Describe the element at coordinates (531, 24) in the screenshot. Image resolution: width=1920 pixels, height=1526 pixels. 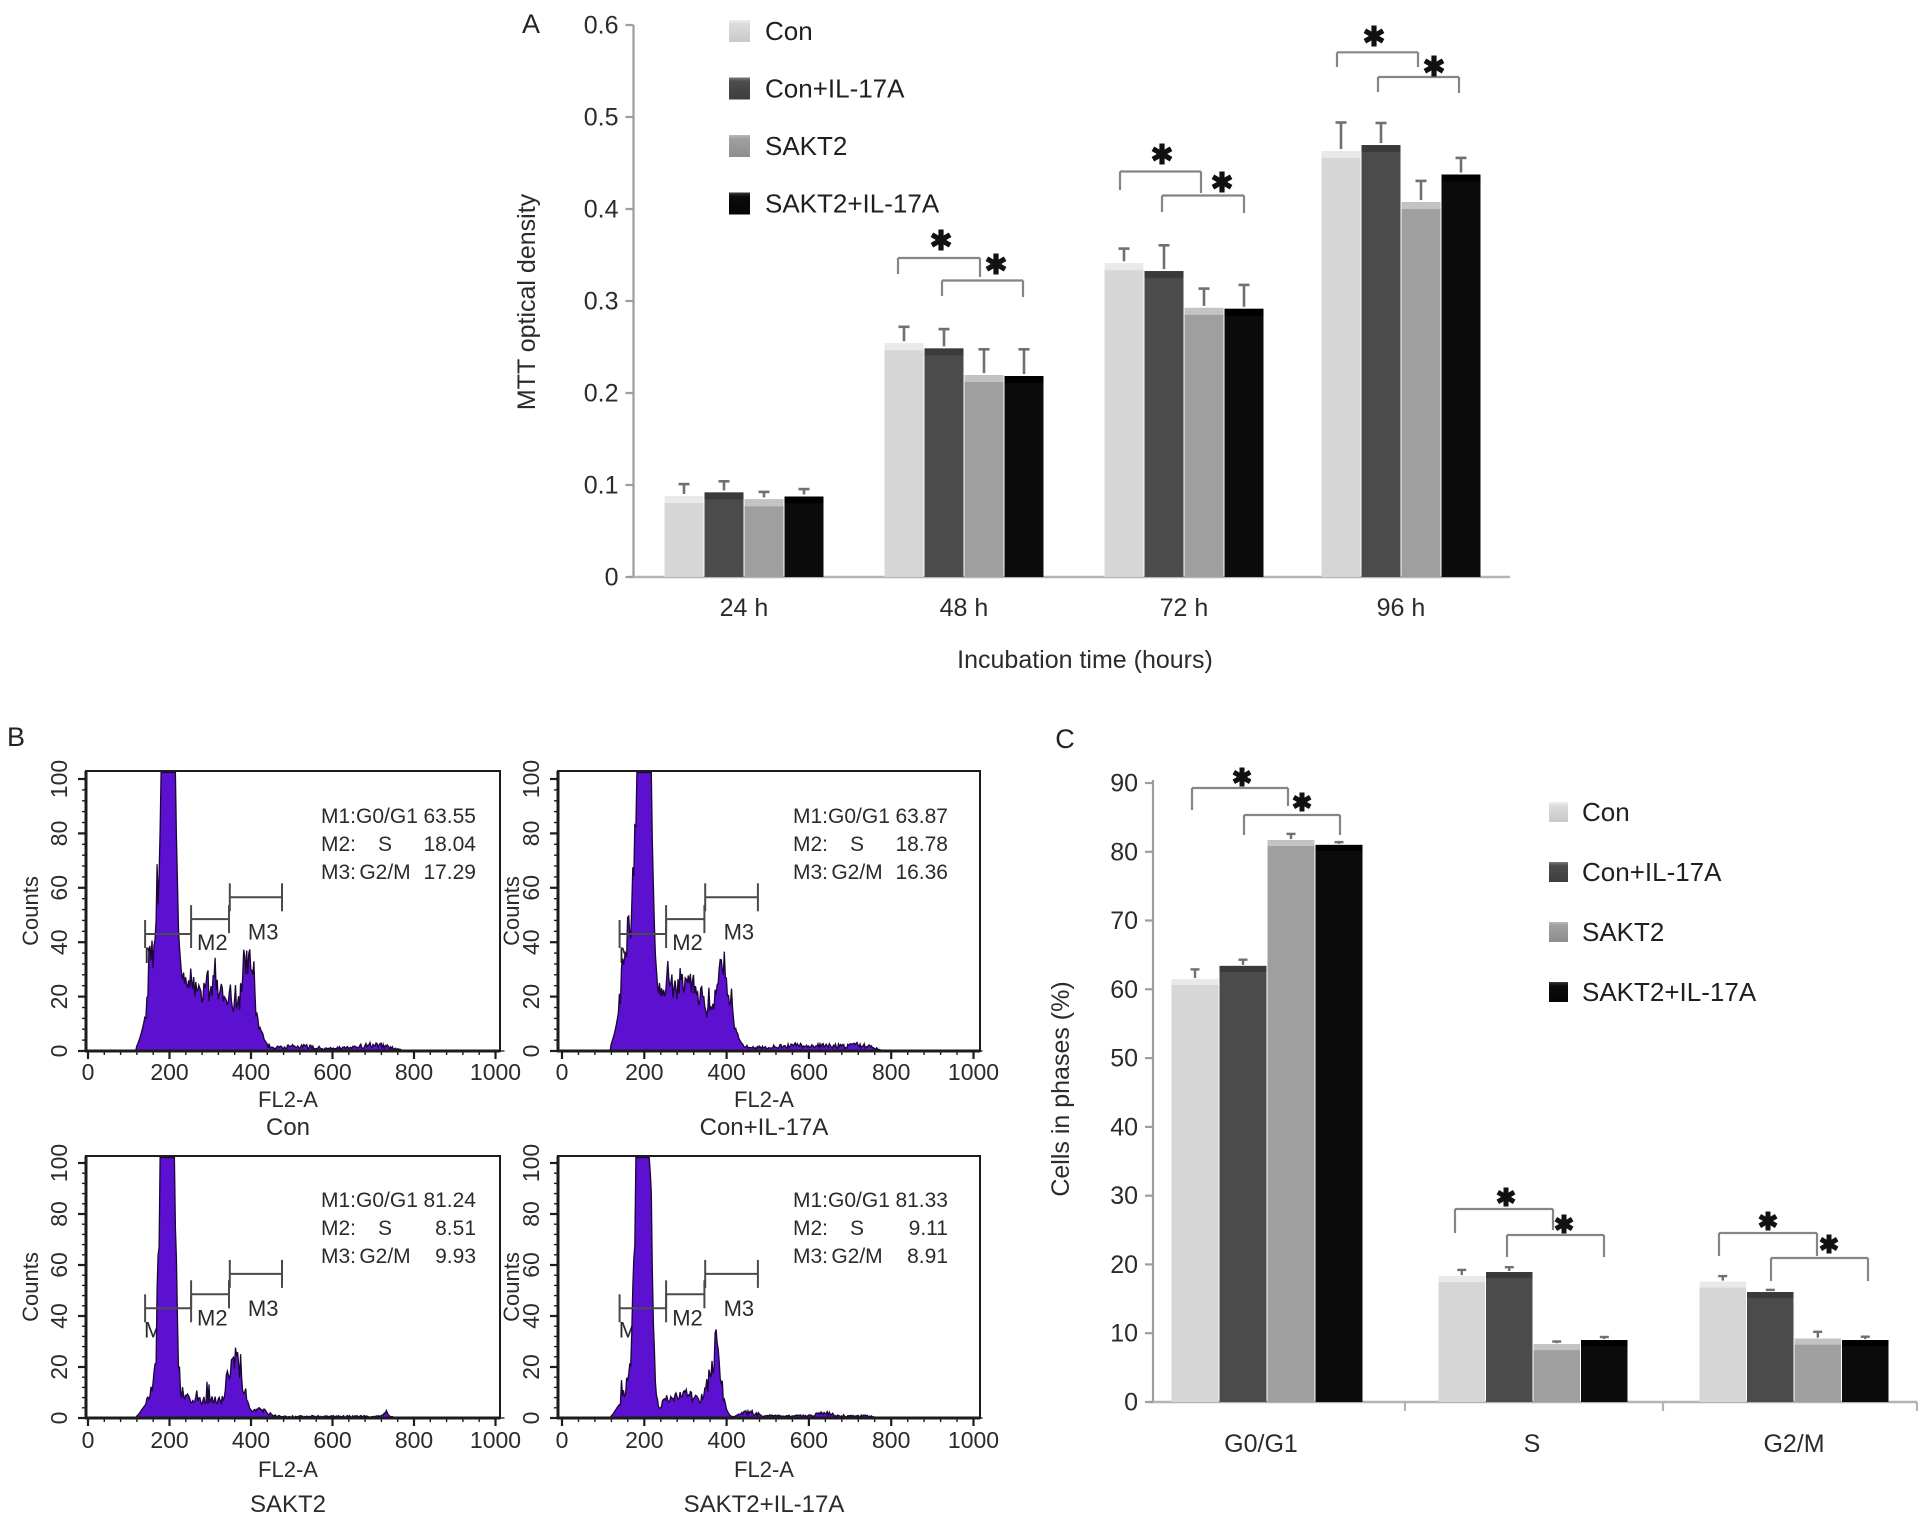
I see `svg-text: A` at that location.